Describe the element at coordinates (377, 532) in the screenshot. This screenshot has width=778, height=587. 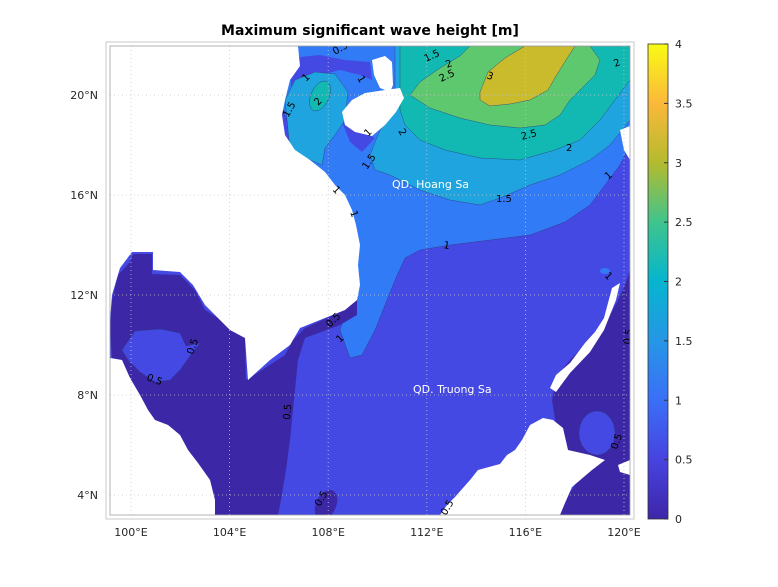
I see `x-axis: 100°E 104°E 108°E 112°E 116°E 120°E` at that location.